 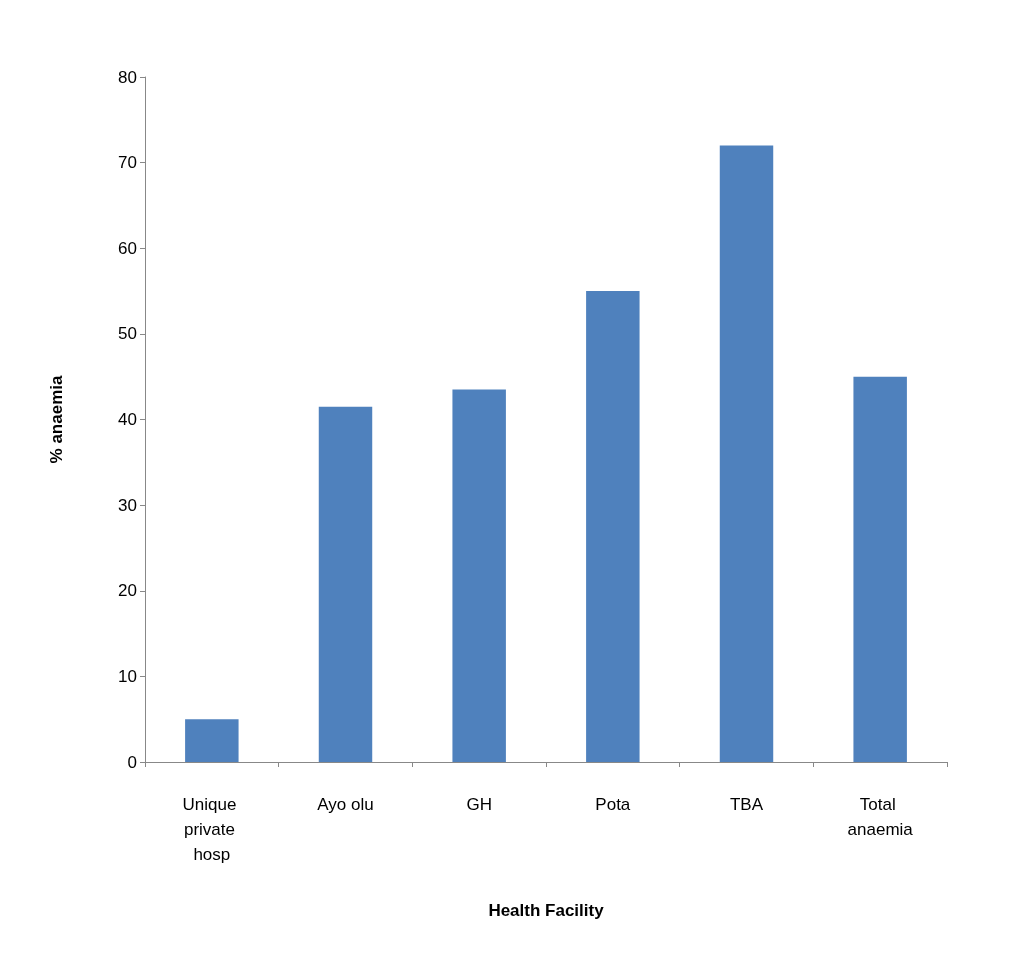 What do you see at coordinates (613, 804) in the screenshot?
I see `x-tick-label: Pota` at bounding box center [613, 804].